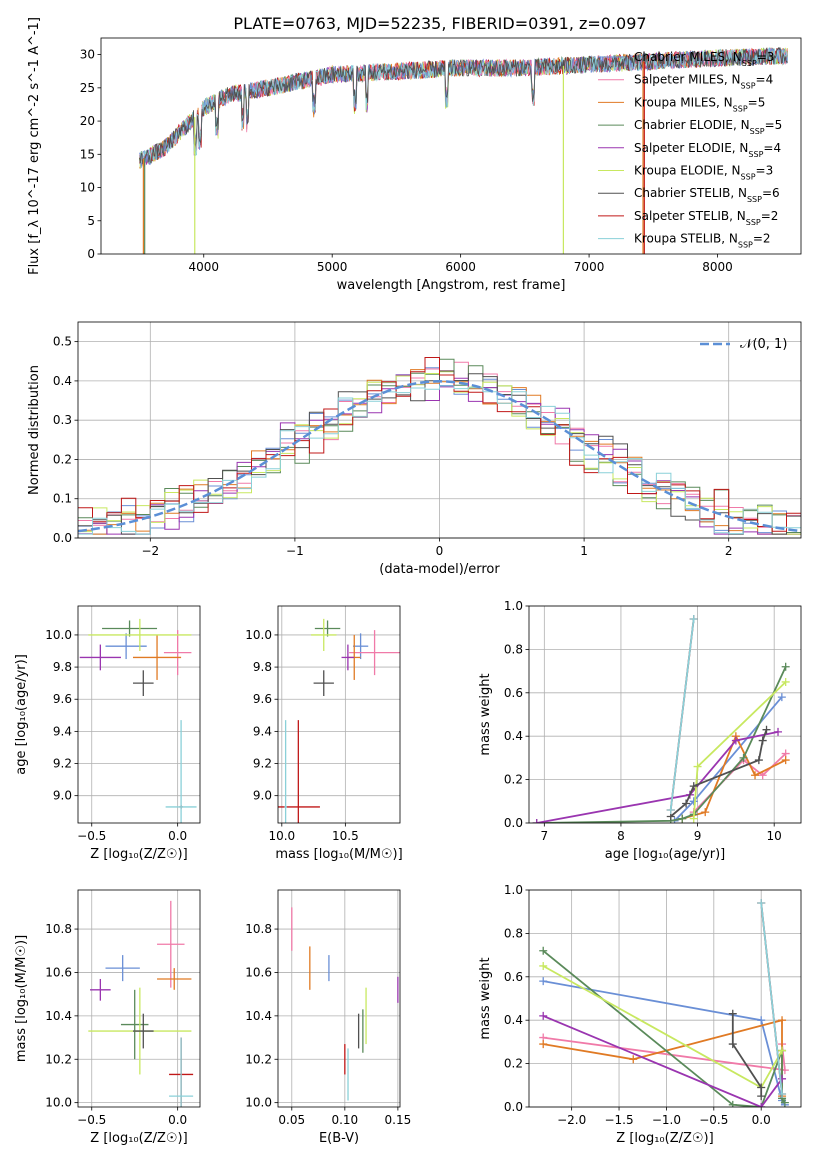 Image resolution: width=819 pixels, height=1170 pixels. What do you see at coordinates (62, 764) in the screenshot?
I see `y-tick-label: 9.2` at bounding box center [62, 764].